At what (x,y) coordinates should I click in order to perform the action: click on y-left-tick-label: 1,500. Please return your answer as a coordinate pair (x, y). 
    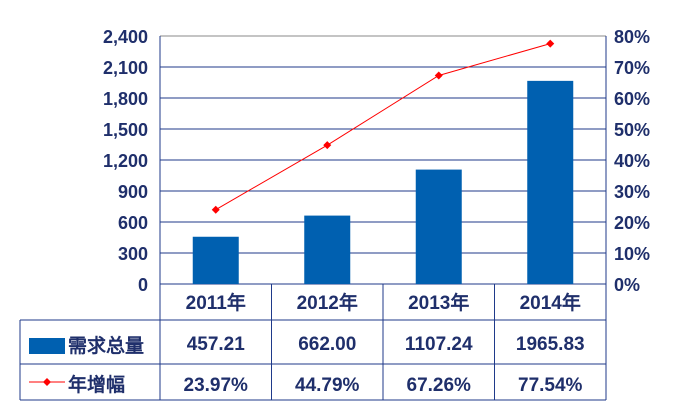
    Looking at the image, I should click on (125, 130).